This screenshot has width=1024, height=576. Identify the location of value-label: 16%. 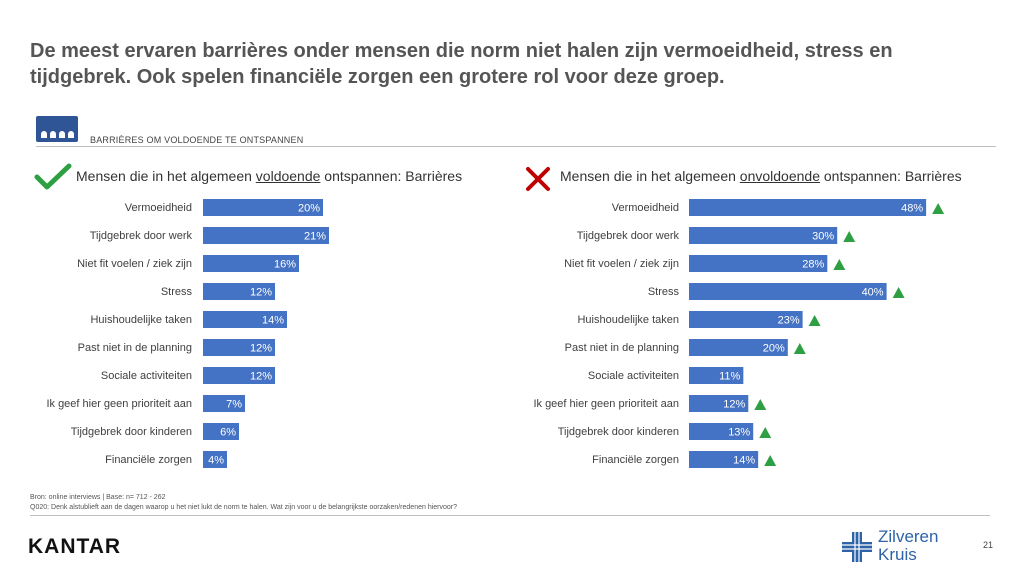
(285, 265).